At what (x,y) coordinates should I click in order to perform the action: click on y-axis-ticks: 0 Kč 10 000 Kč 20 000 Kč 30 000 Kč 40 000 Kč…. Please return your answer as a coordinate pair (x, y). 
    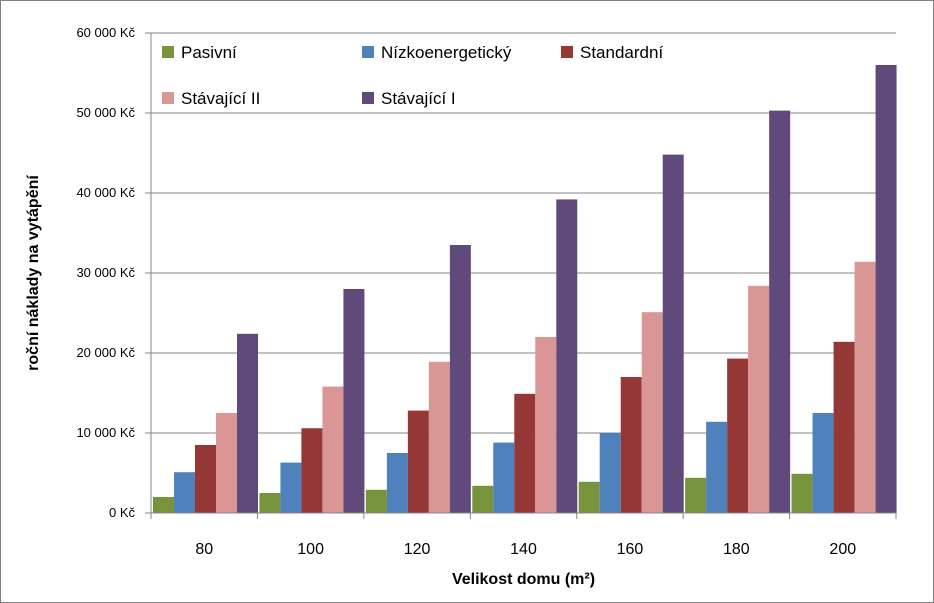
    Looking at the image, I should click on (113, 272).